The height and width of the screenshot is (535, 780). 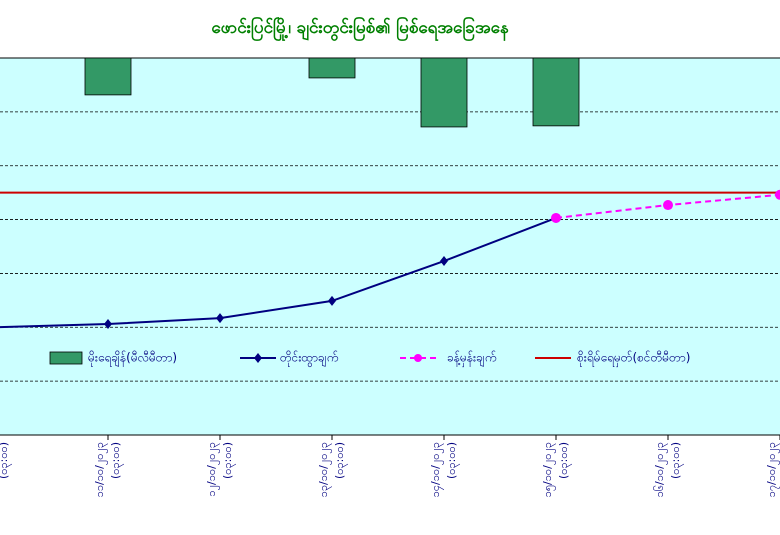 I want to click on legend-swatch, so click(x=66, y=358).